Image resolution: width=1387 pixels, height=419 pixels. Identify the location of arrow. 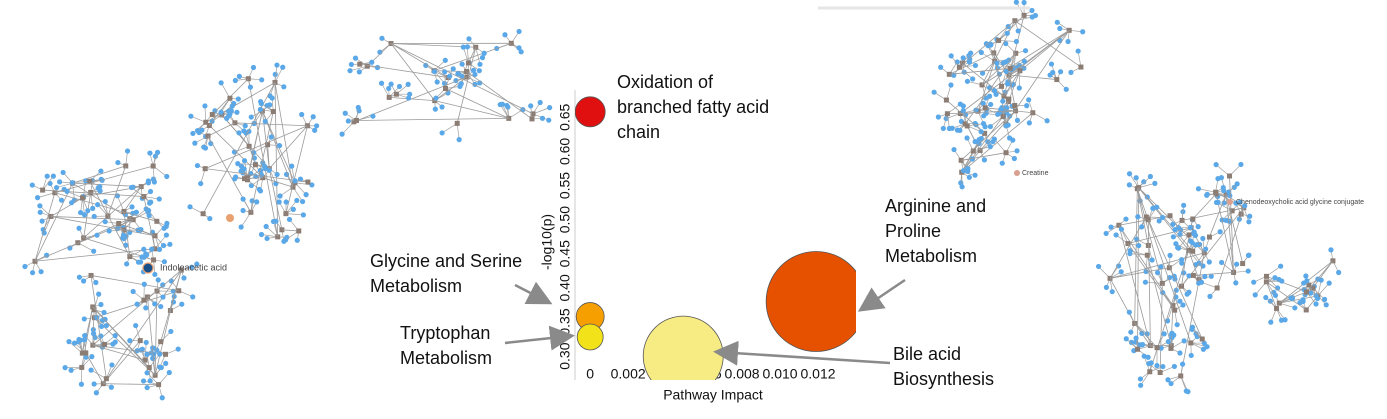
(539, 338).